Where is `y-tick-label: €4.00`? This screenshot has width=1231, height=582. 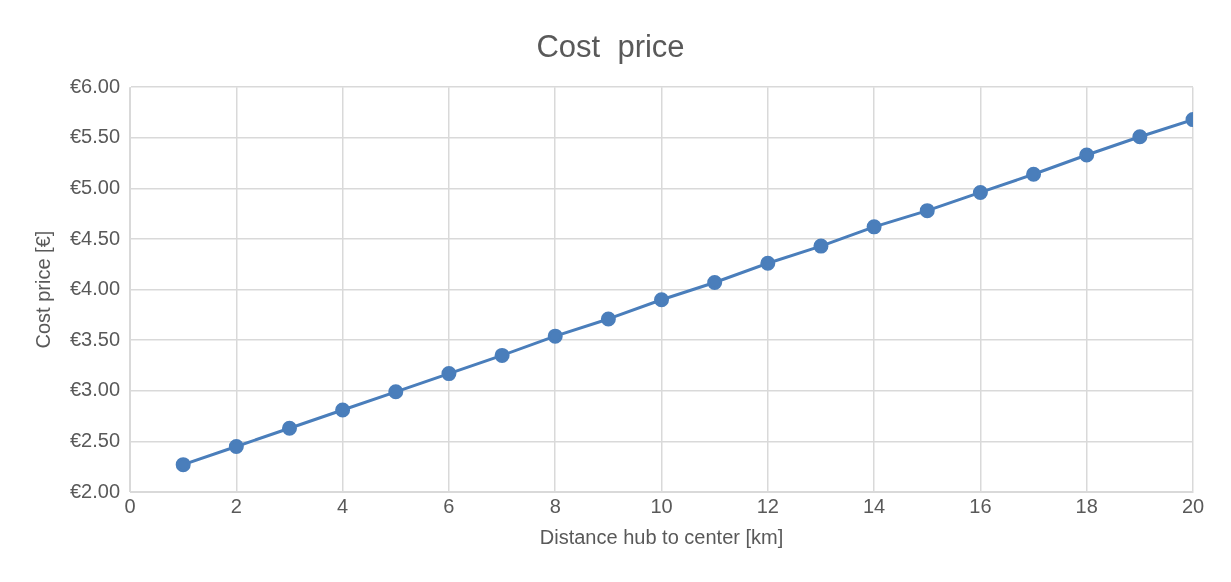
y-tick-label: €4.00 is located at coordinates (95, 288).